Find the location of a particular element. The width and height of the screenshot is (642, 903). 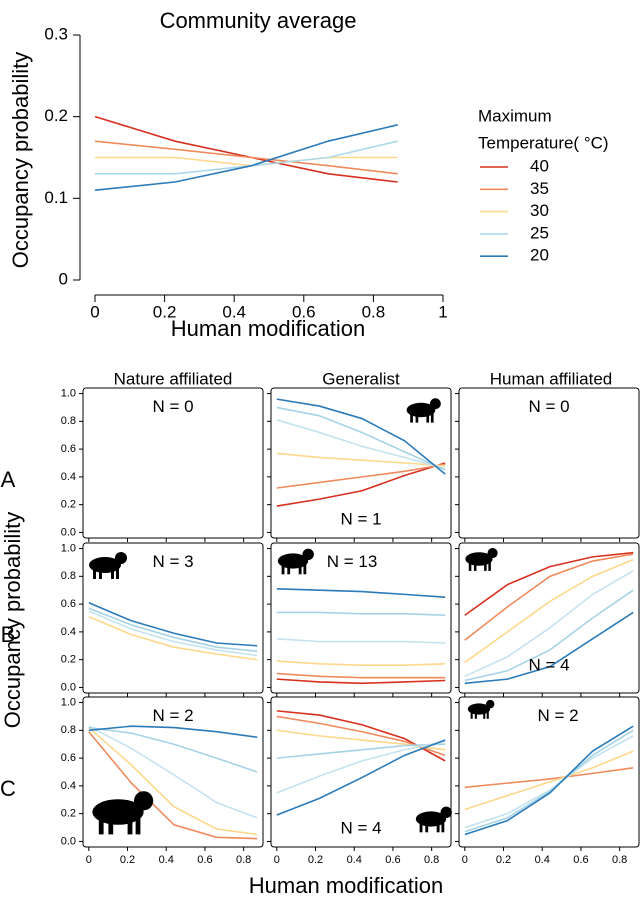

legend-label: 25 is located at coordinates (539, 232).